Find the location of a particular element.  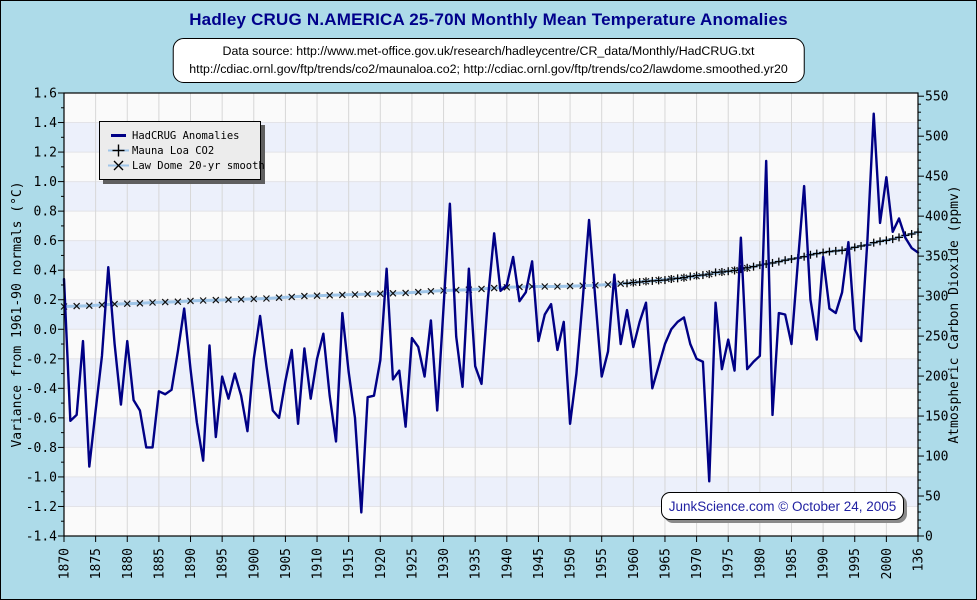

svg-text: 450 is located at coordinates (936, 177).